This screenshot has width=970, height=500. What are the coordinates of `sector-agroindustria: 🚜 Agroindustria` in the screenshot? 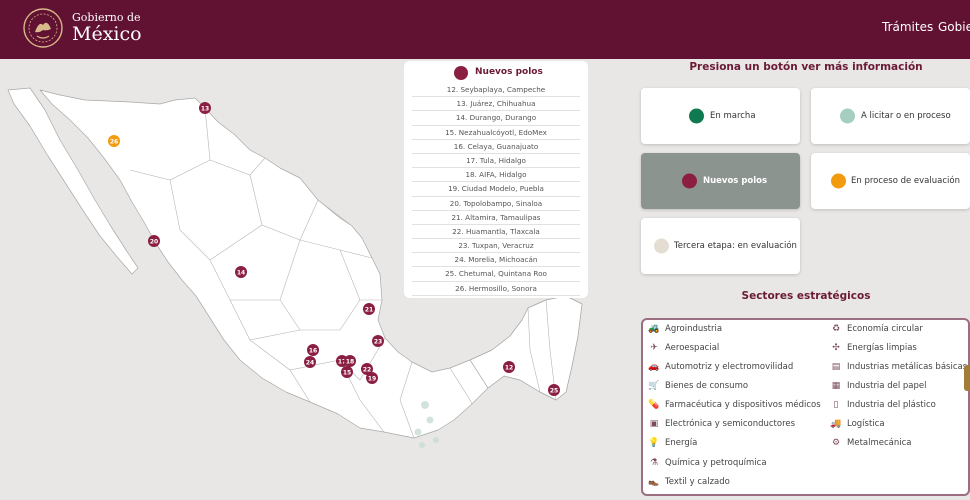 It's located at (685, 329).